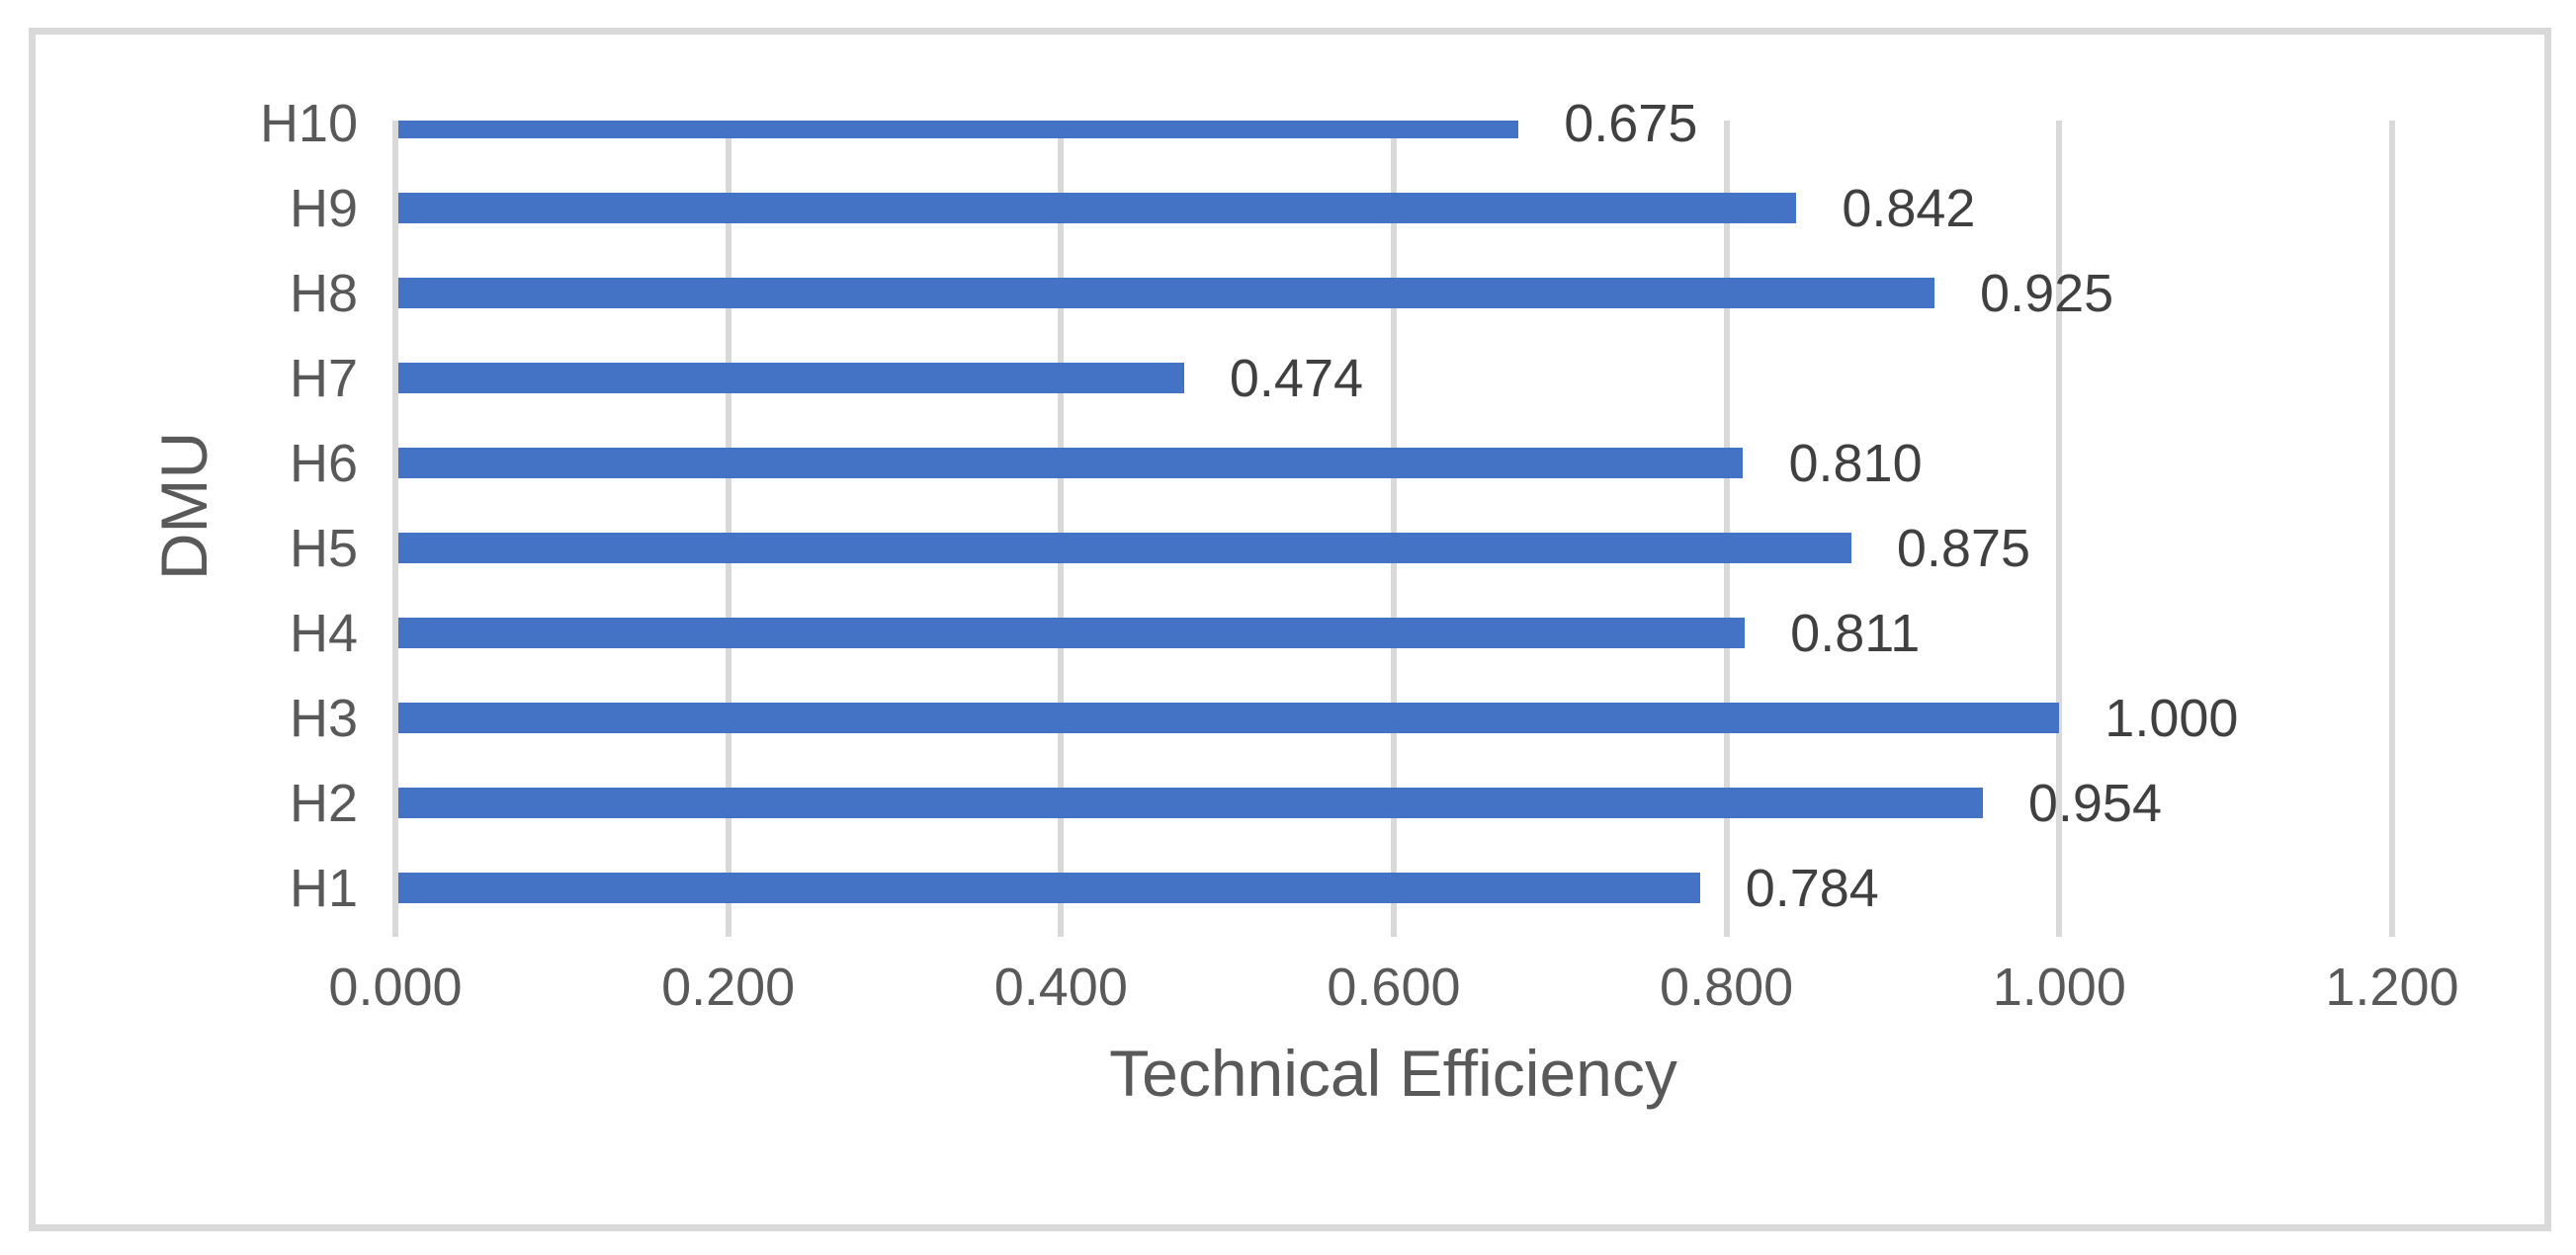 The height and width of the screenshot is (1255, 2576). I want to click on x-axis-title: Technical Efficiency, so click(1393, 1073).